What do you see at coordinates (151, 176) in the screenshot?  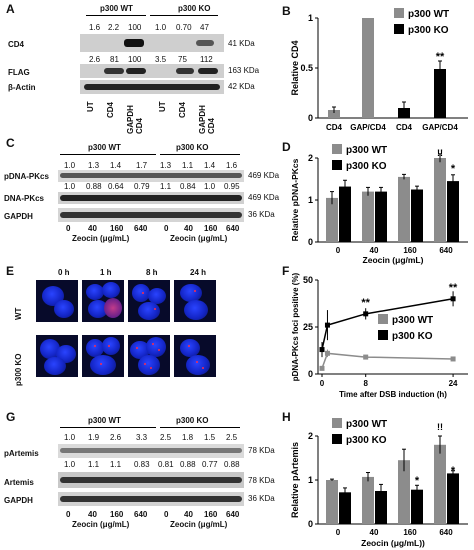 I see `panel-c-blot-pdnapkcs` at bounding box center [151, 176].